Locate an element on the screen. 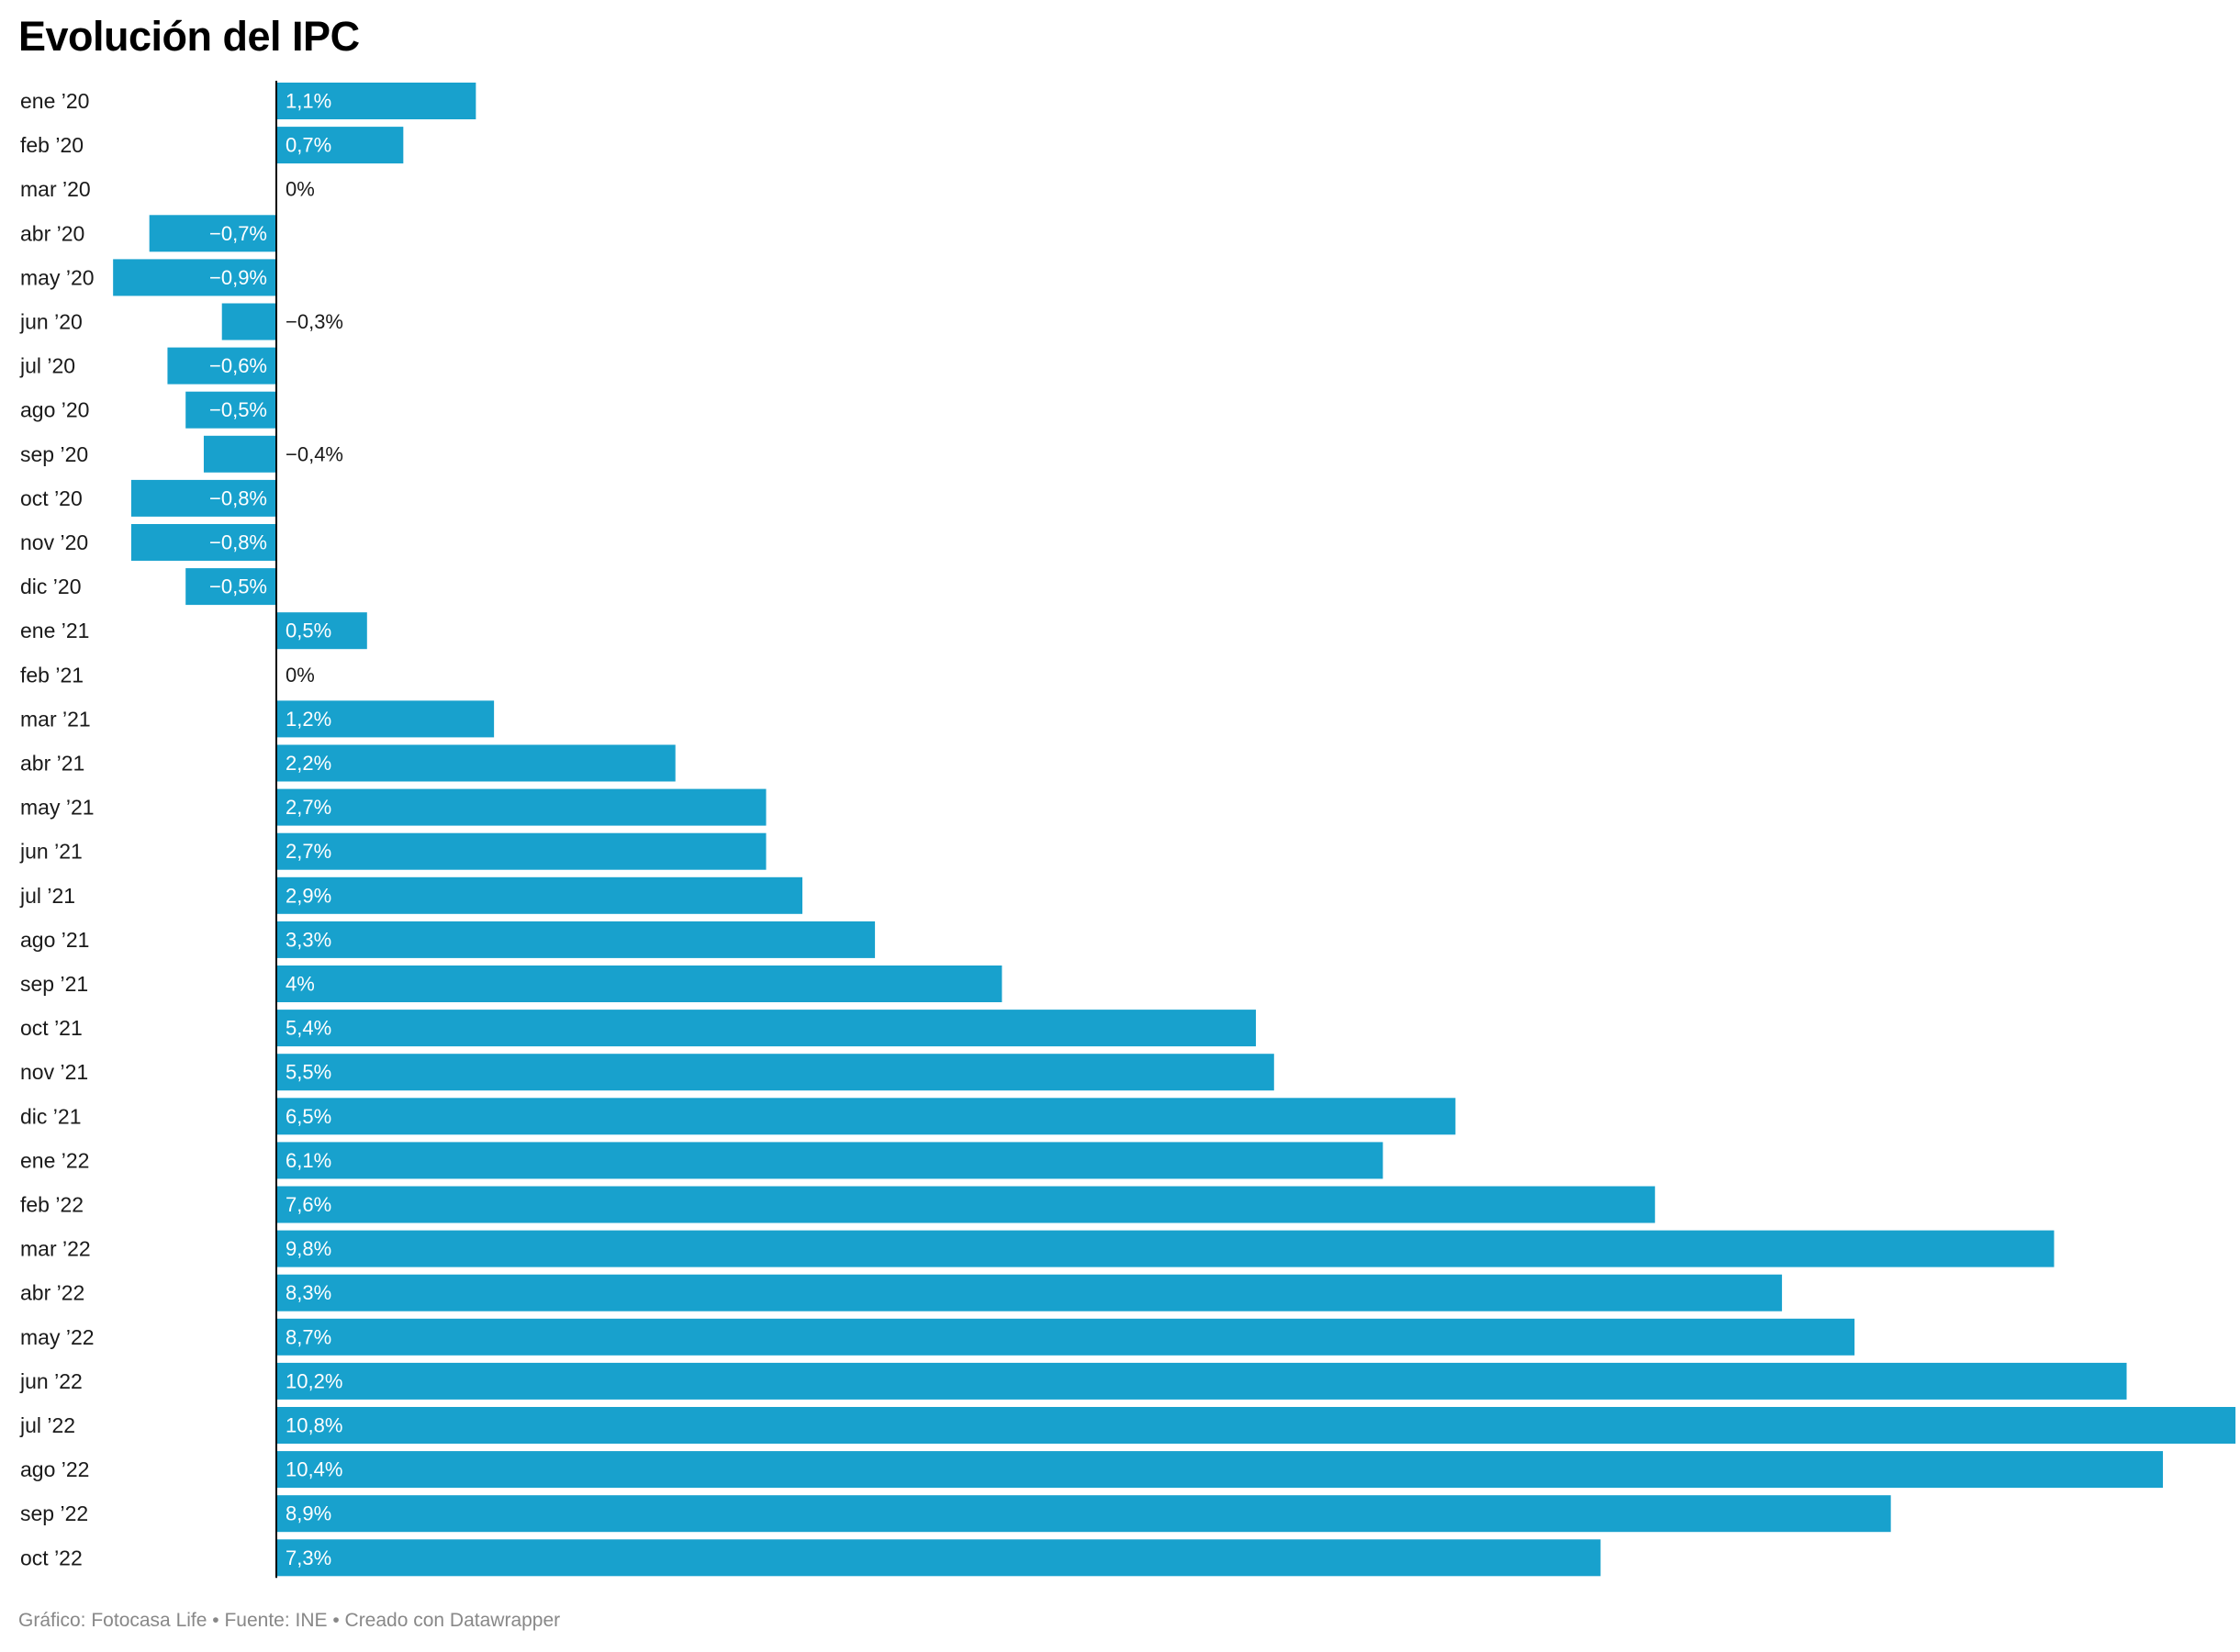 The image size is (2240, 1652). data-label: 8,7% is located at coordinates (308, 1336).